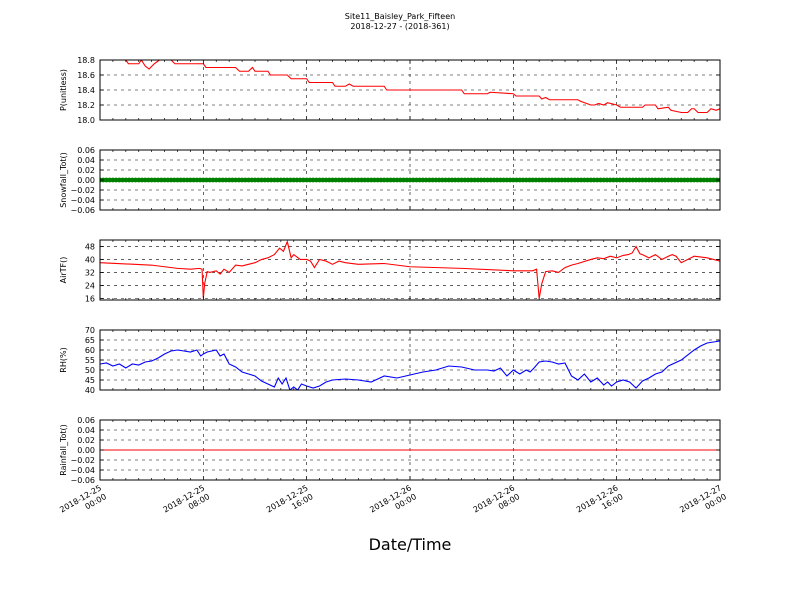 The image size is (800, 600). I want to click on y-tick-label: 65, so click(90, 340).